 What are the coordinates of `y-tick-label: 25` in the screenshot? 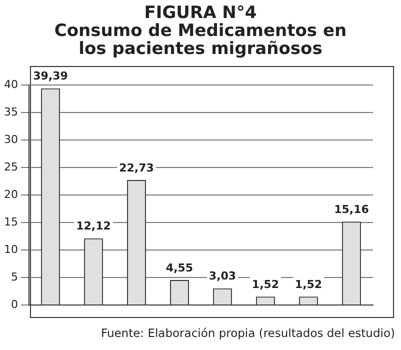 It's located at (11, 167).